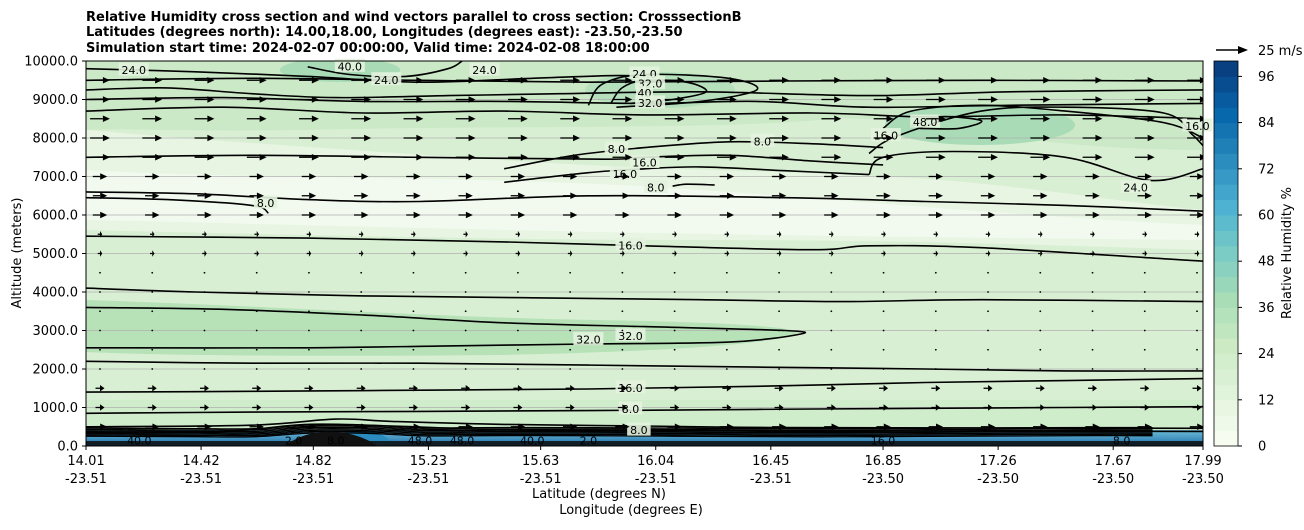 The image size is (1304, 530). Describe the element at coordinates (1226, 253) in the screenshot. I see `colorbar-frame` at that location.